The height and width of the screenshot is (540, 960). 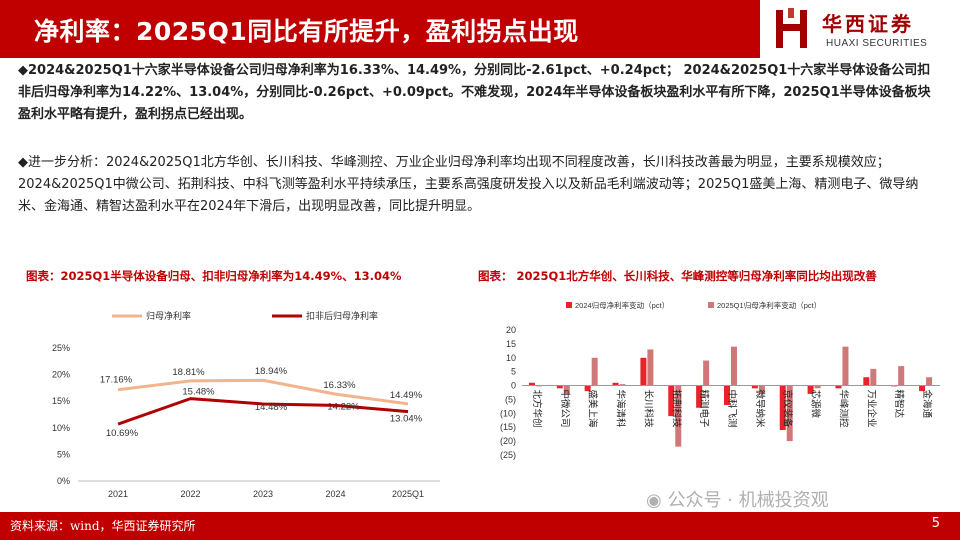 I want to click on footer-bar: 资料来源：wind，华西证券研究所 5, so click(x=480, y=526).